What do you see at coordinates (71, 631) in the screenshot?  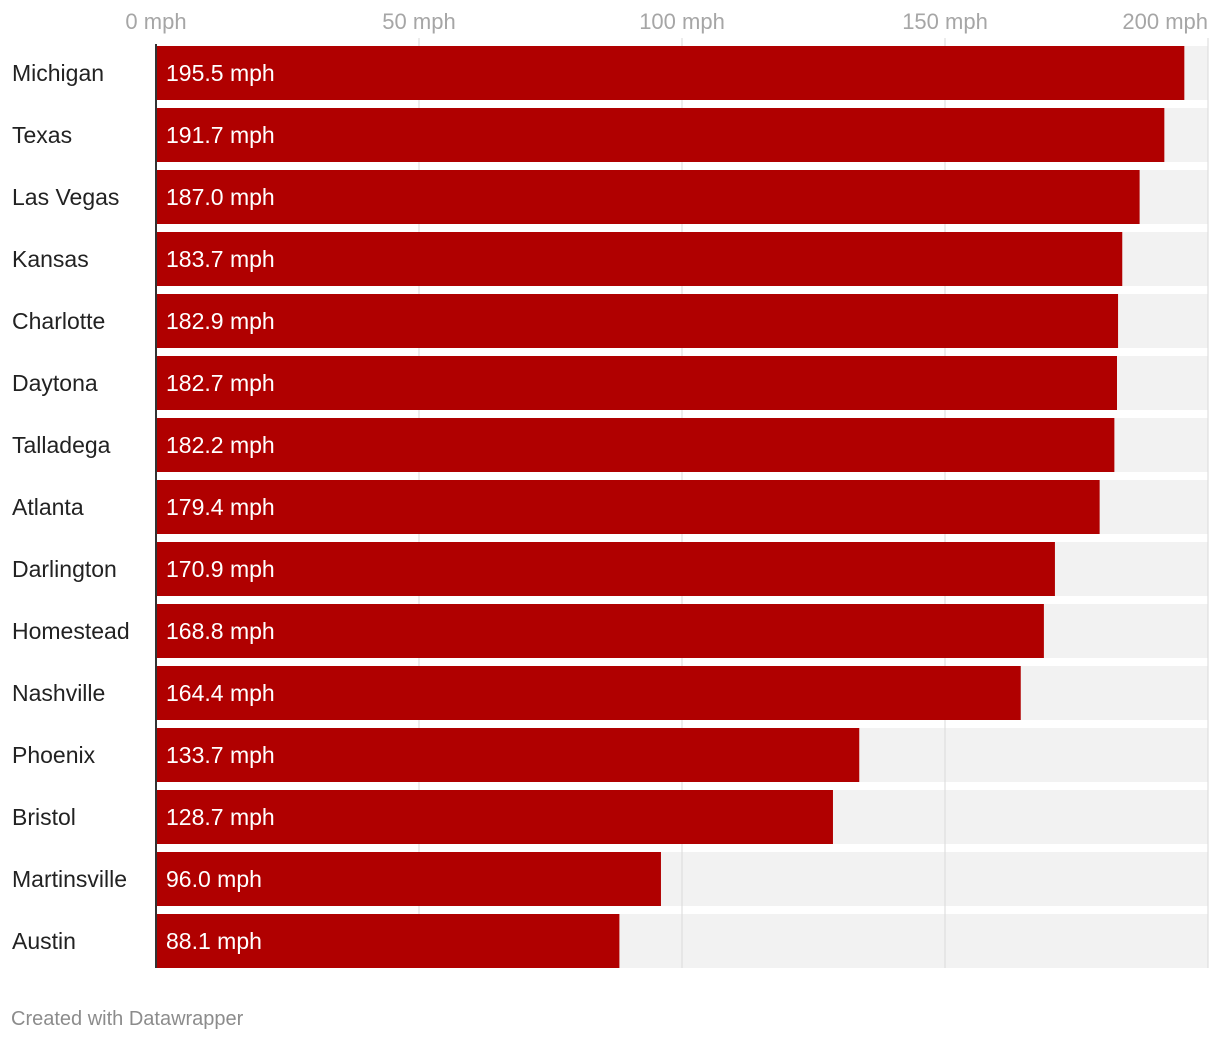 I see `category-label: Homestead` at bounding box center [71, 631].